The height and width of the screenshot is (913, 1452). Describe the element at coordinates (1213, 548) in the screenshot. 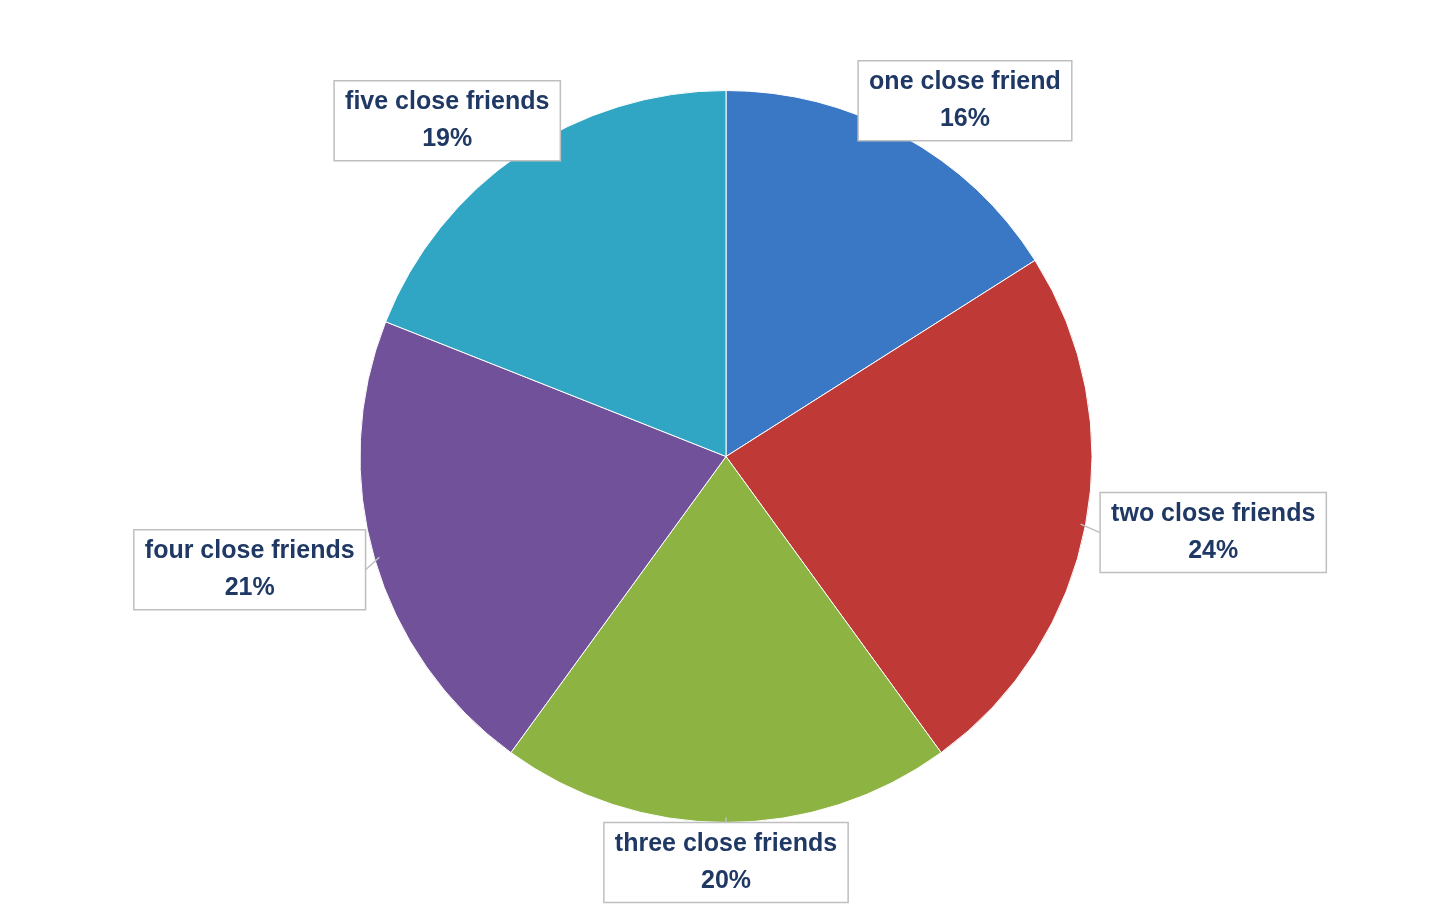

I see `data-label: 24%` at that location.